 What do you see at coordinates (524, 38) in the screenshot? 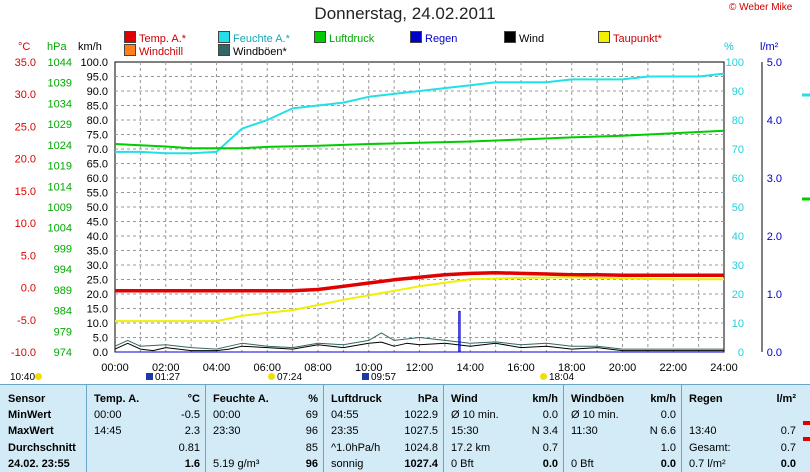
I see `legend-item: Wind` at bounding box center [524, 38].